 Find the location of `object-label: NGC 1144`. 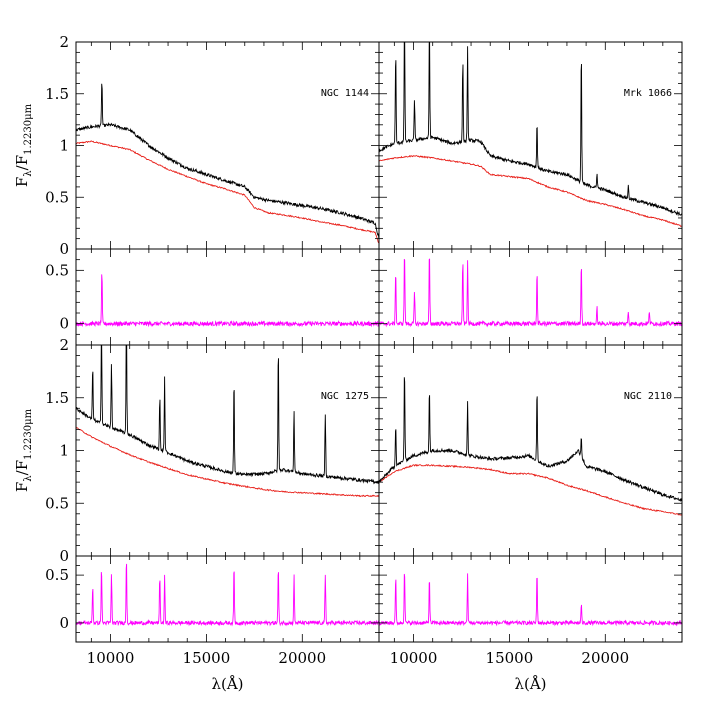

object-label: NGC 1144 is located at coordinates (345, 93).